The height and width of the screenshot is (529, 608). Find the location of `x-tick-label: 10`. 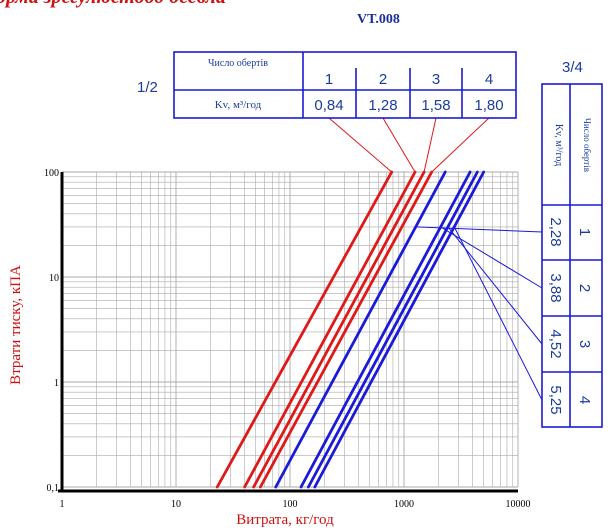

x-tick-label: 10 is located at coordinates (176, 504).